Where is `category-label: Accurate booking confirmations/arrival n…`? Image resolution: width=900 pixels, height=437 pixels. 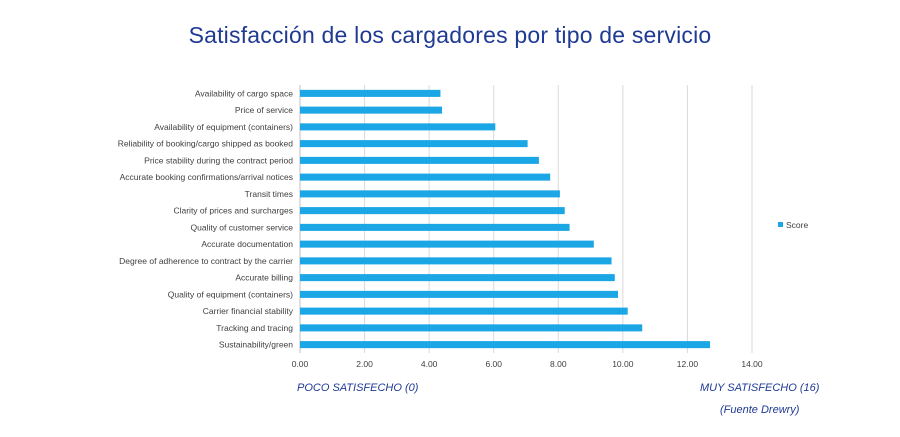 category-label: Accurate booking confirmations/arrival n… is located at coordinates (206, 177).